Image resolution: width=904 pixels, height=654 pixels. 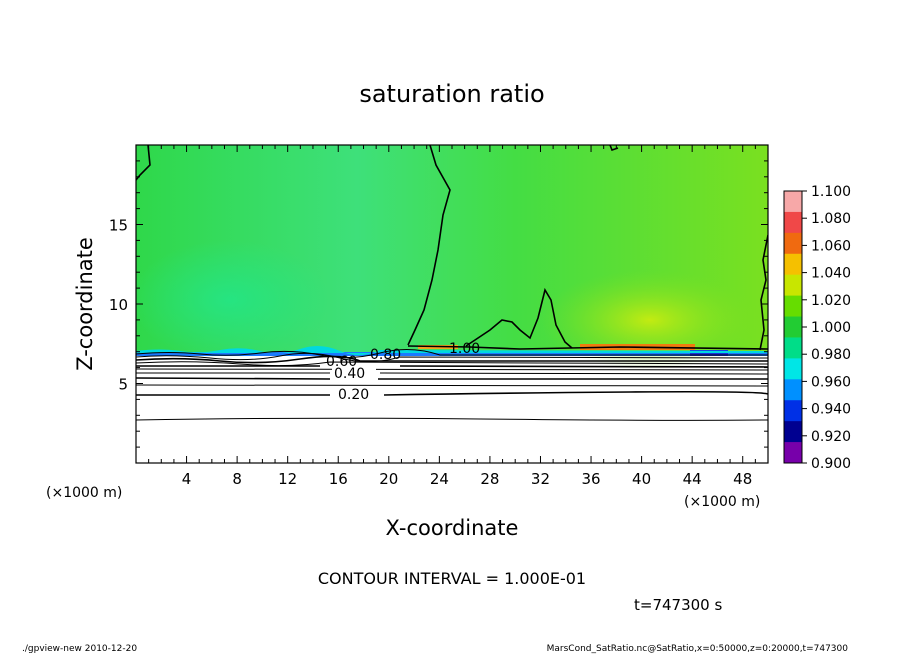 What do you see at coordinates (831, 301) in the screenshot?
I see `colorbar-label-1.020: 1.020` at bounding box center [831, 301].